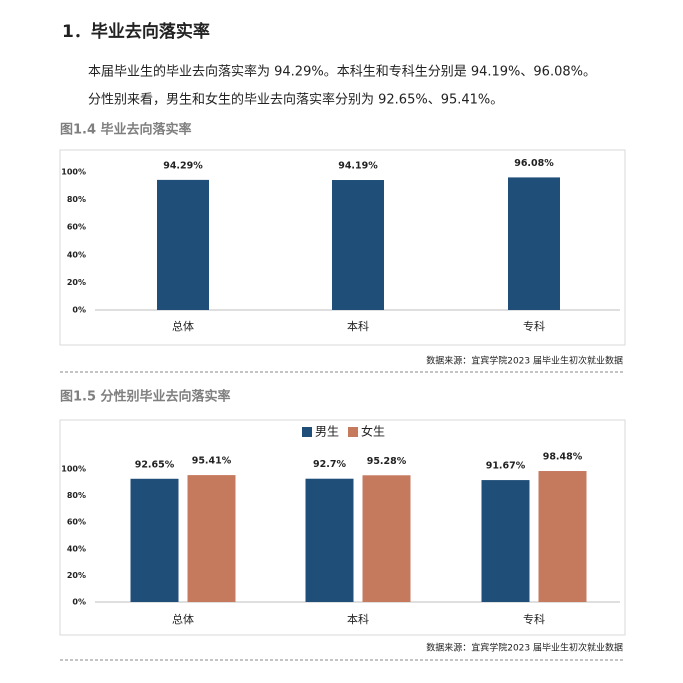 The width and height of the screenshot is (683, 683). What do you see at coordinates (563, 457) in the screenshot?
I see `value-label: 98.48%` at bounding box center [563, 457].